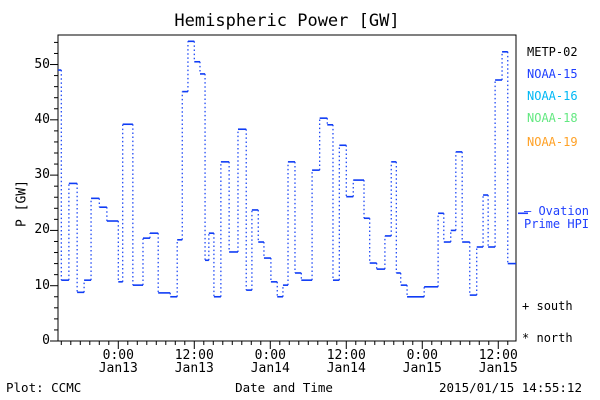  What do you see at coordinates (557, 224) in the screenshot?
I see `legend-ovation-line2: Prime HPI` at bounding box center [557, 224].